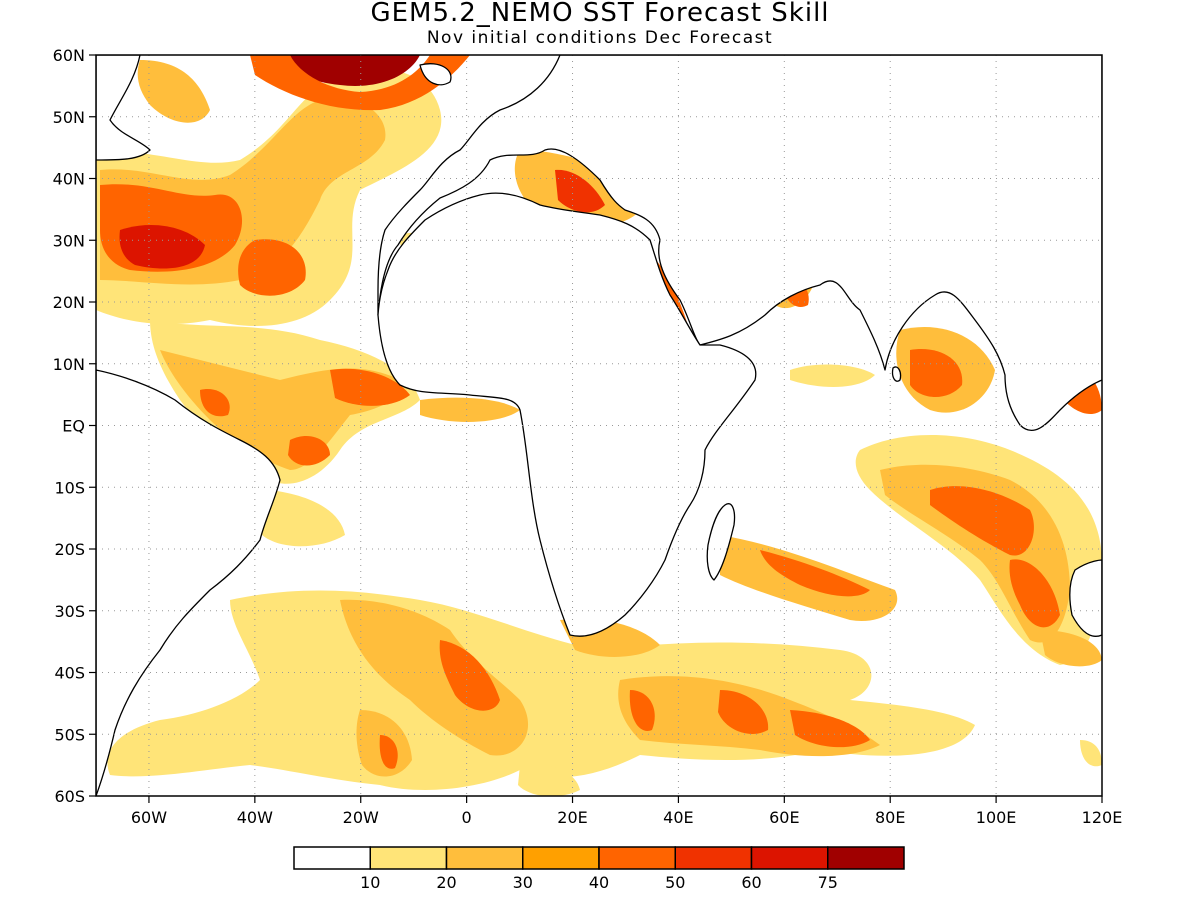 This screenshot has width=1200, height=900. Describe the element at coordinates (69, 673) in the screenshot. I see `lat-tick-label: 40S` at that location.